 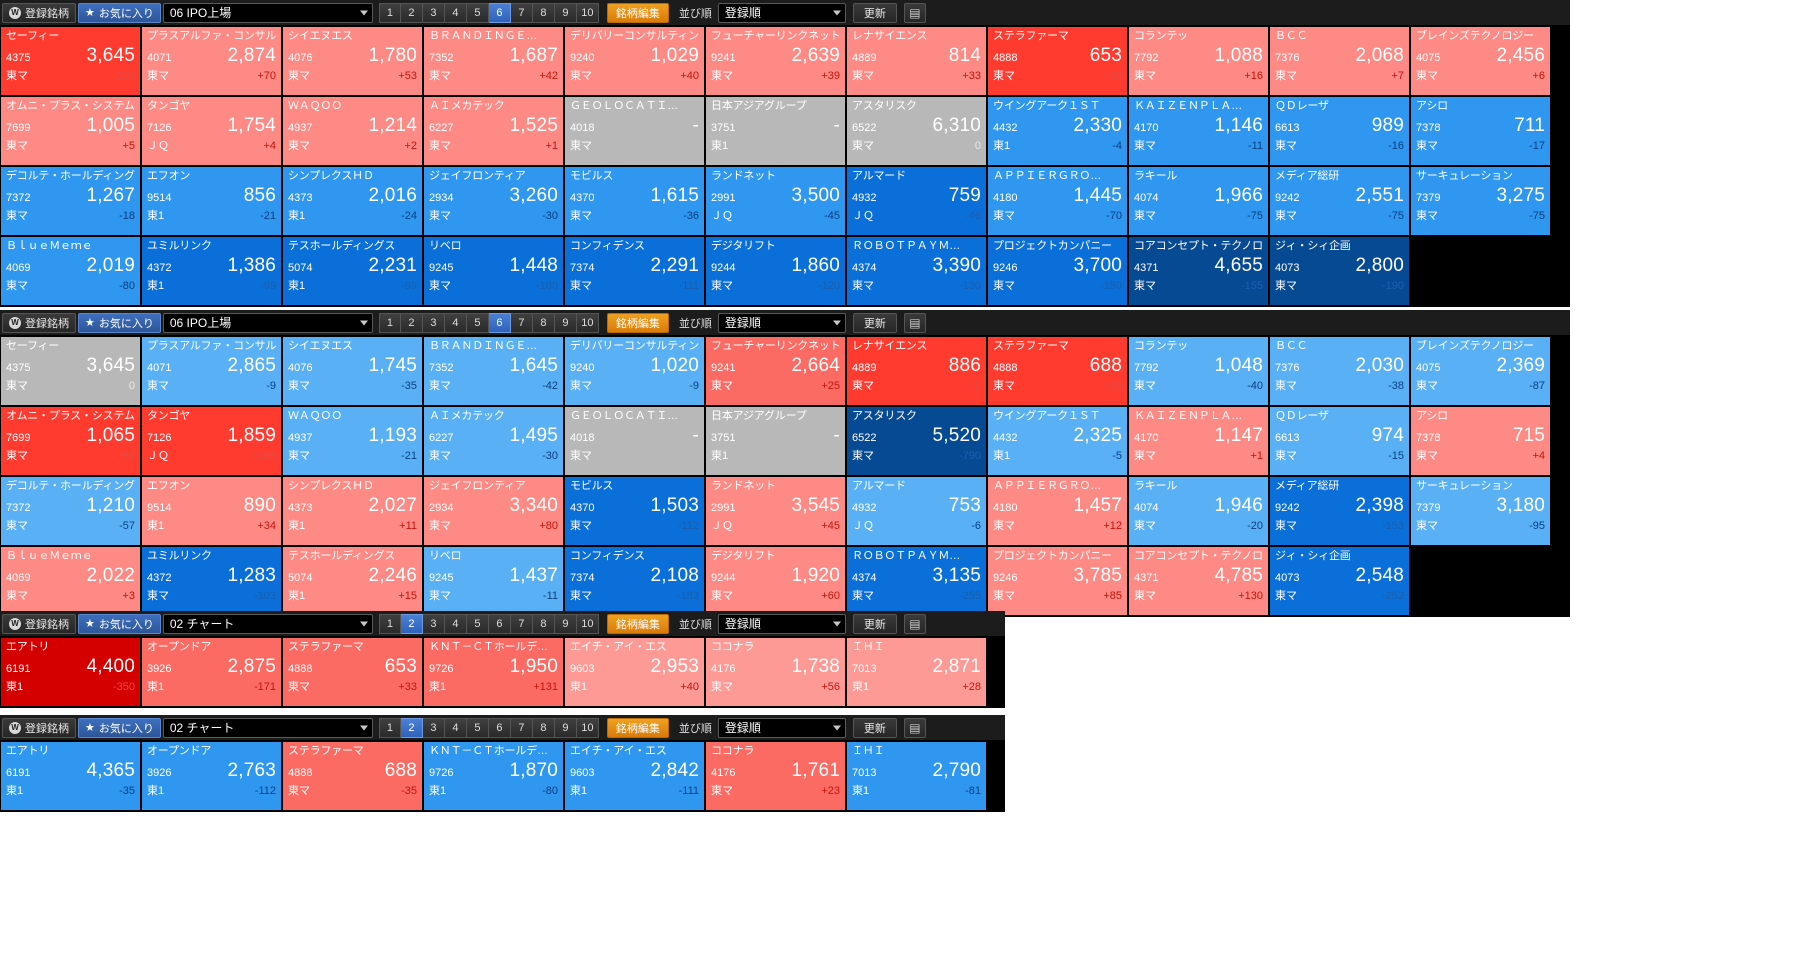 I want to click on stock-tile: ＲＯＢＯＴＰＡＹＭ… 4374 3,390 東マ -130, so click(x=916, y=271).